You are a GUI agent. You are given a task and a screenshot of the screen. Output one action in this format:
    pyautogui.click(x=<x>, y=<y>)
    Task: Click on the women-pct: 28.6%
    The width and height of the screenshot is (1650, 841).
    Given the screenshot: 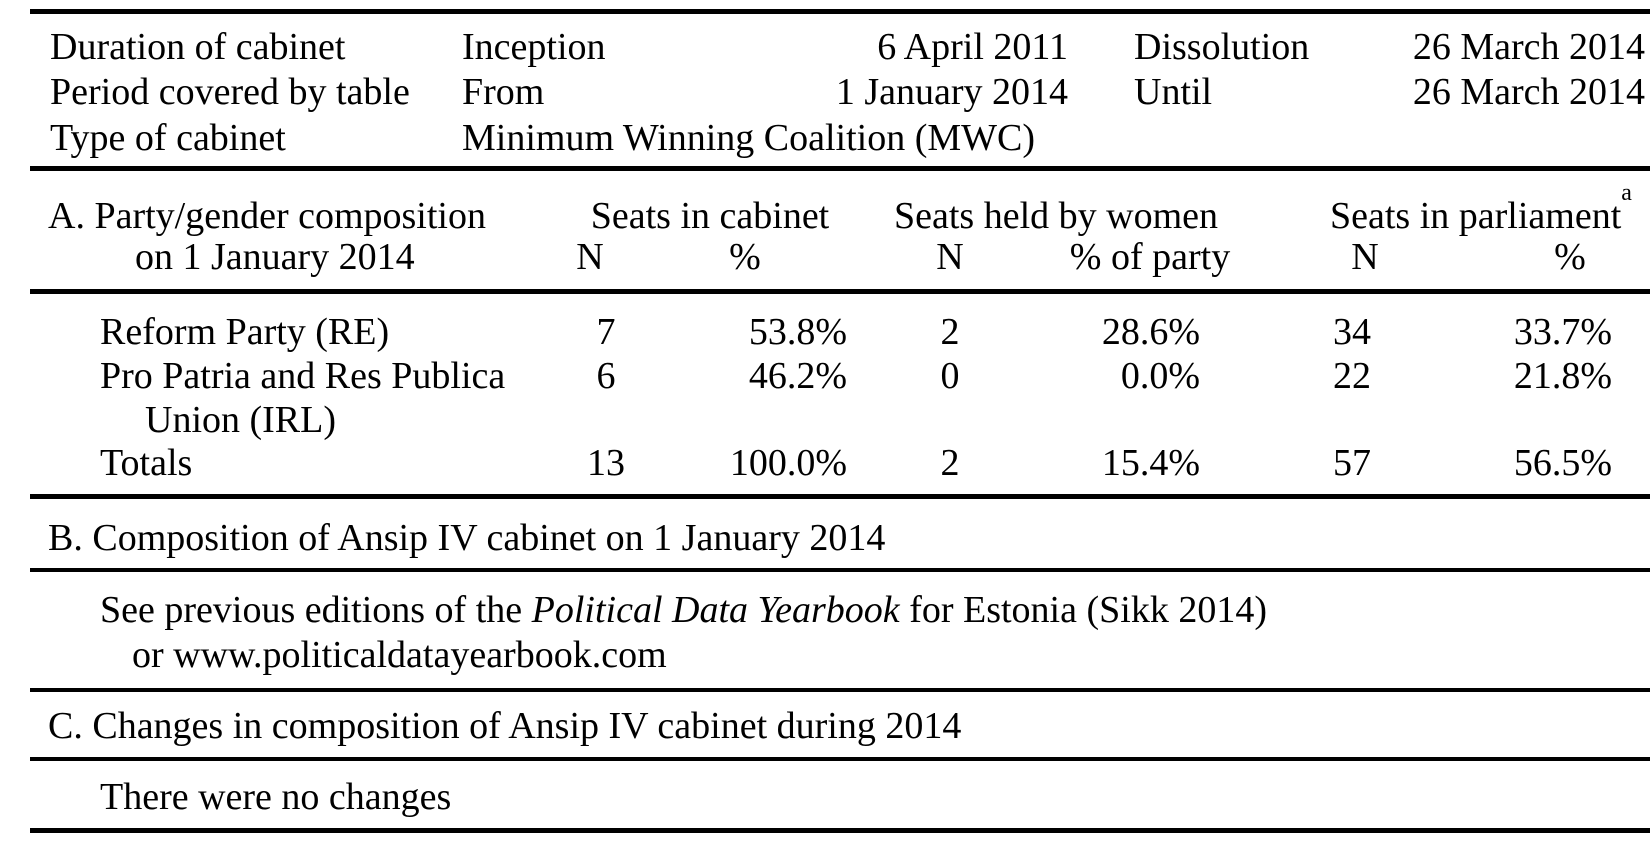 What is the action you would take?
    pyautogui.click(x=1150, y=332)
    